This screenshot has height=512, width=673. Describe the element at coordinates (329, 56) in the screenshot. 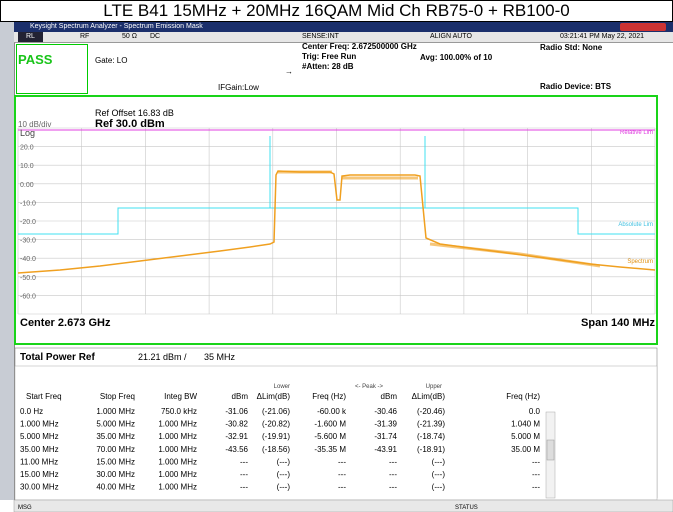

I see `trig: Trig: Free Run` at that location.